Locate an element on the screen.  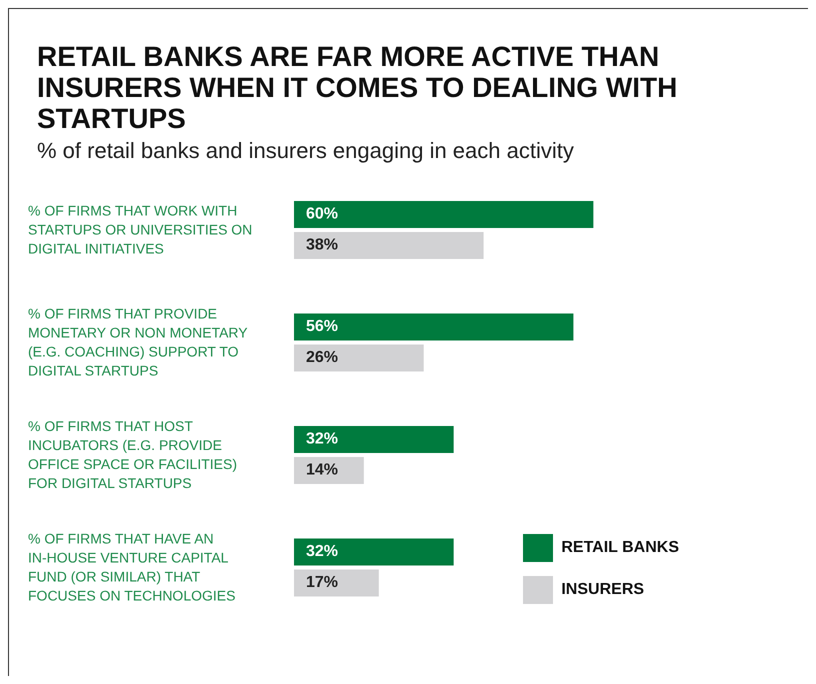
data-label: 26% is located at coordinates (322, 357).